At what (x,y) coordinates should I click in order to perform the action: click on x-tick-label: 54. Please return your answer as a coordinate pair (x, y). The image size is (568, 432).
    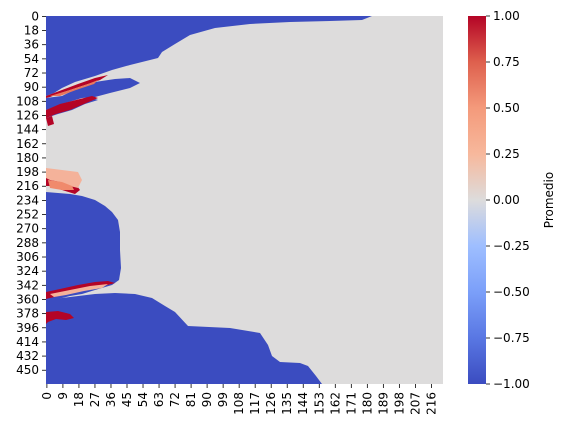
    Looking at the image, I should click on (143, 399).